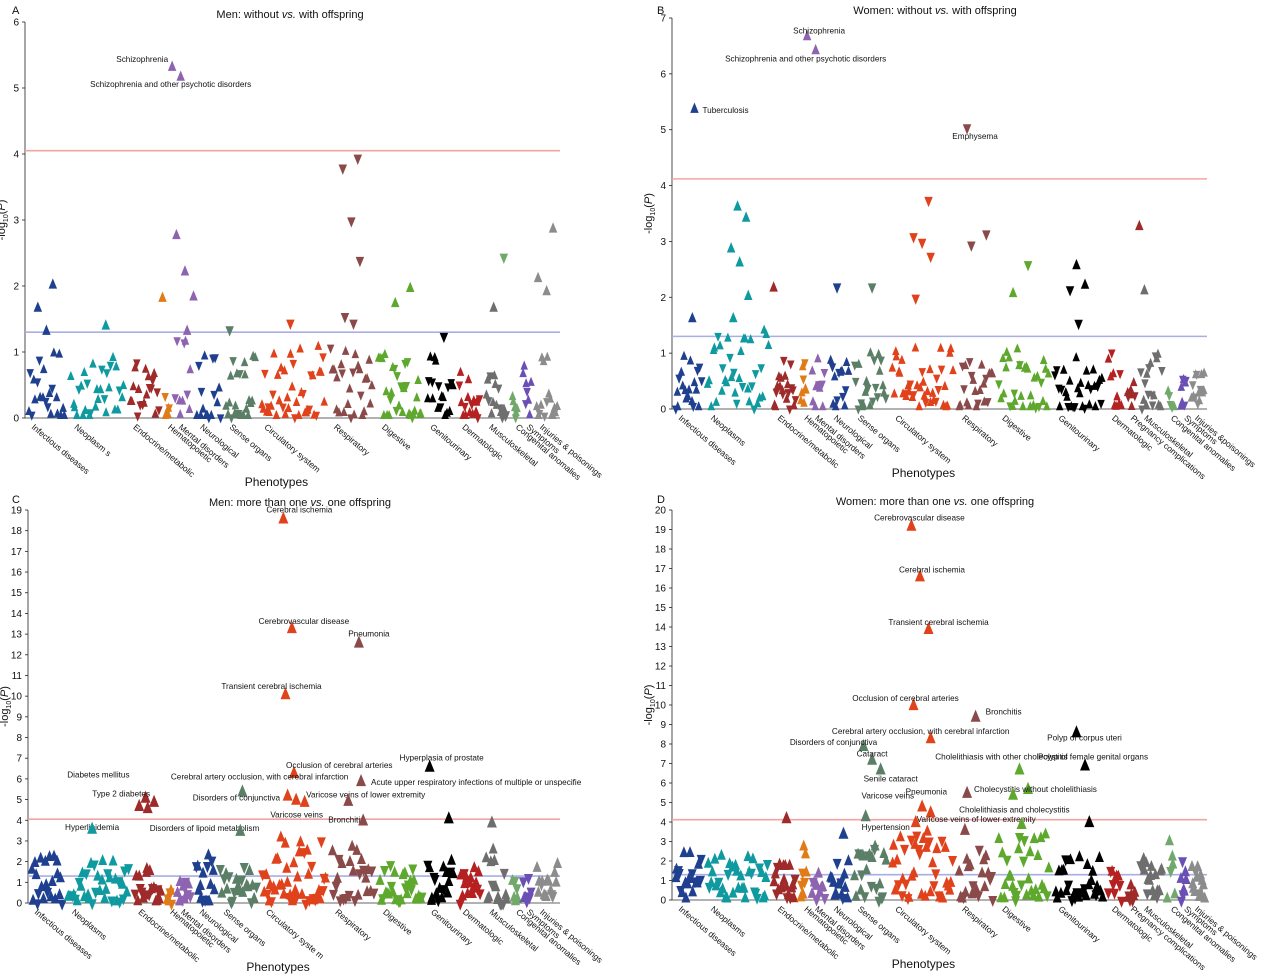 The width and height of the screenshot is (1267, 979). I want to click on y-tick-label: 4, so click(663, 823).